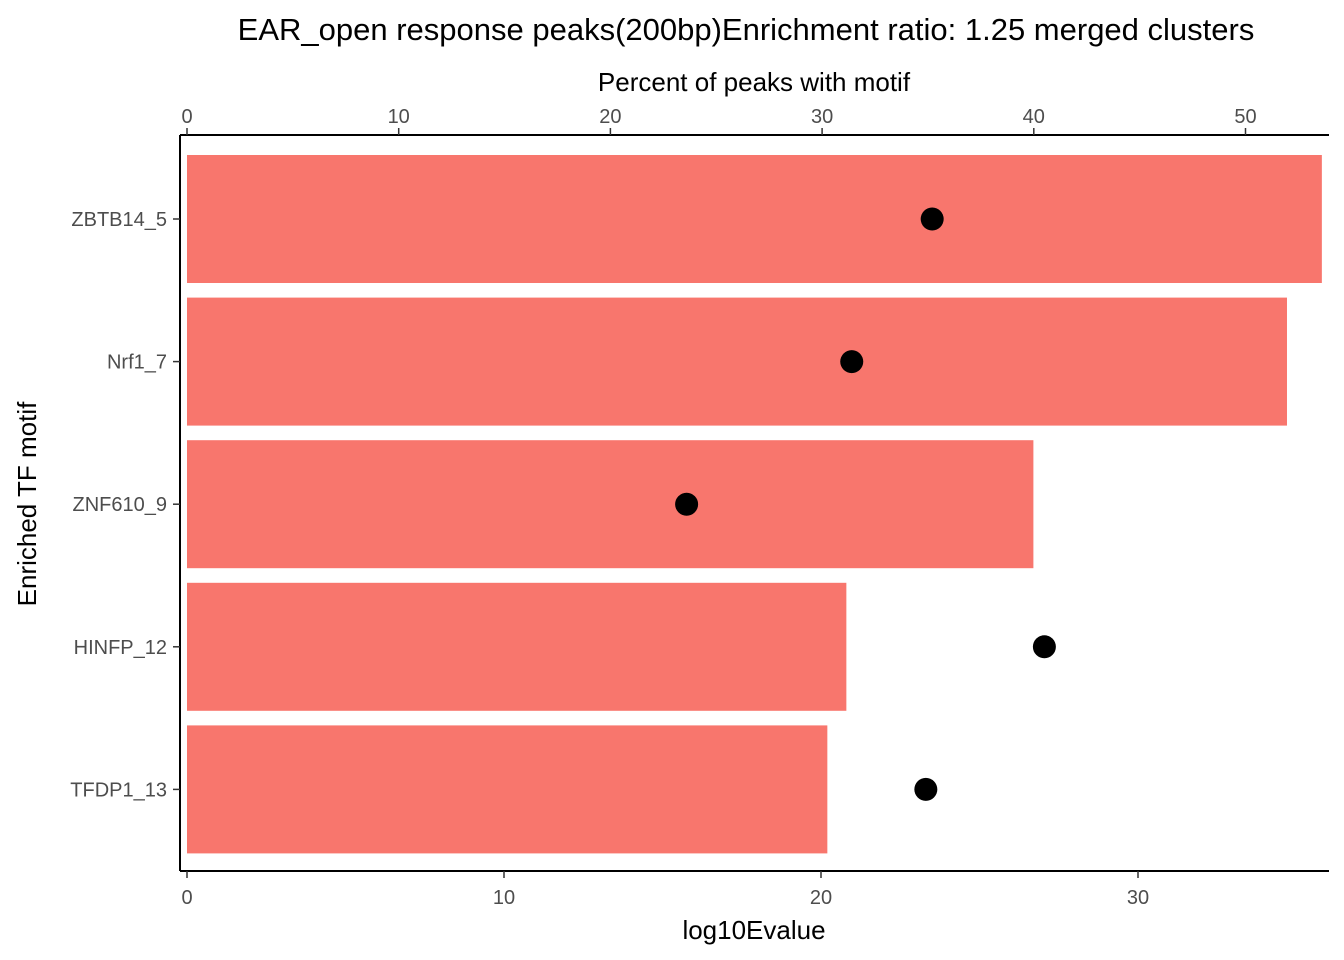  What do you see at coordinates (610, 117) in the screenshot?
I see `top-tick-label: 20` at bounding box center [610, 117].